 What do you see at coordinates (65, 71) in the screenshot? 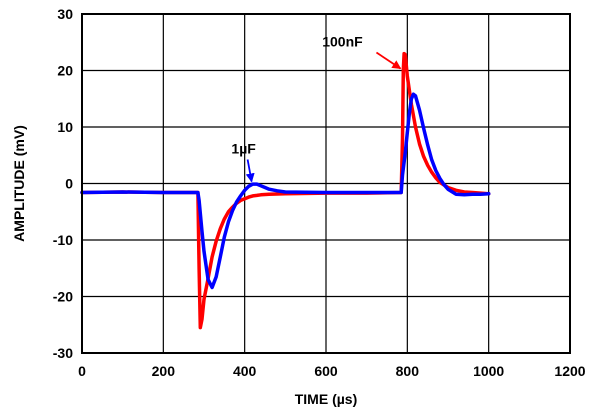
I see `y-tick-label: 20` at bounding box center [65, 71].